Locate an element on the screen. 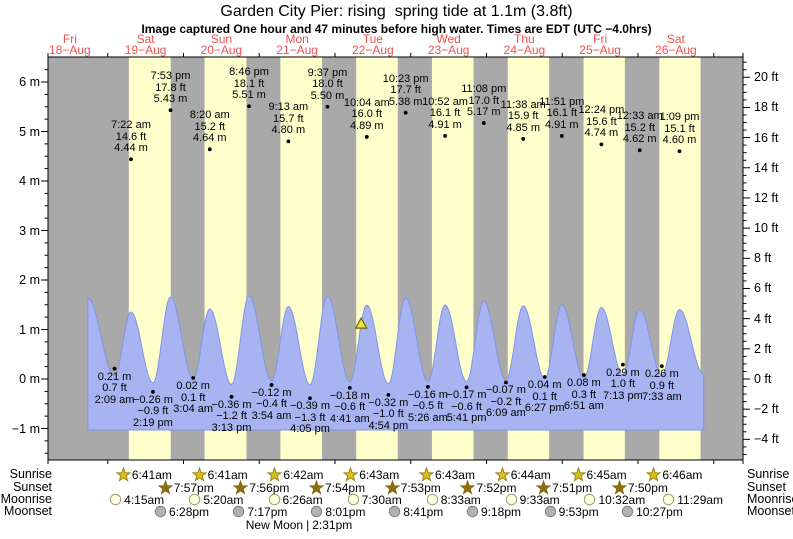 The image size is (793, 539). day-name: Mon is located at coordinates (297, 39).